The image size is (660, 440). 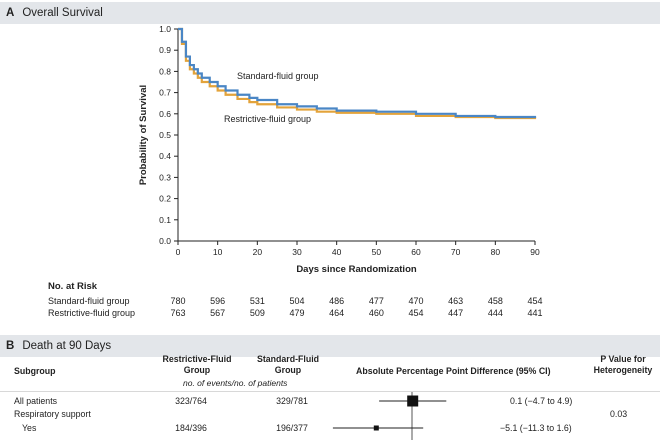 I want to click on risk-count: 464, so click(x=337, y=313).